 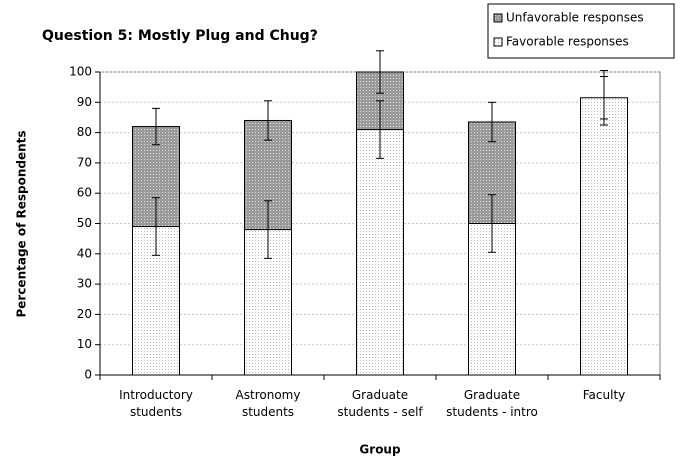 I want to click on x-tick-label: Graduate students - intro, so click(x=492, y=403).